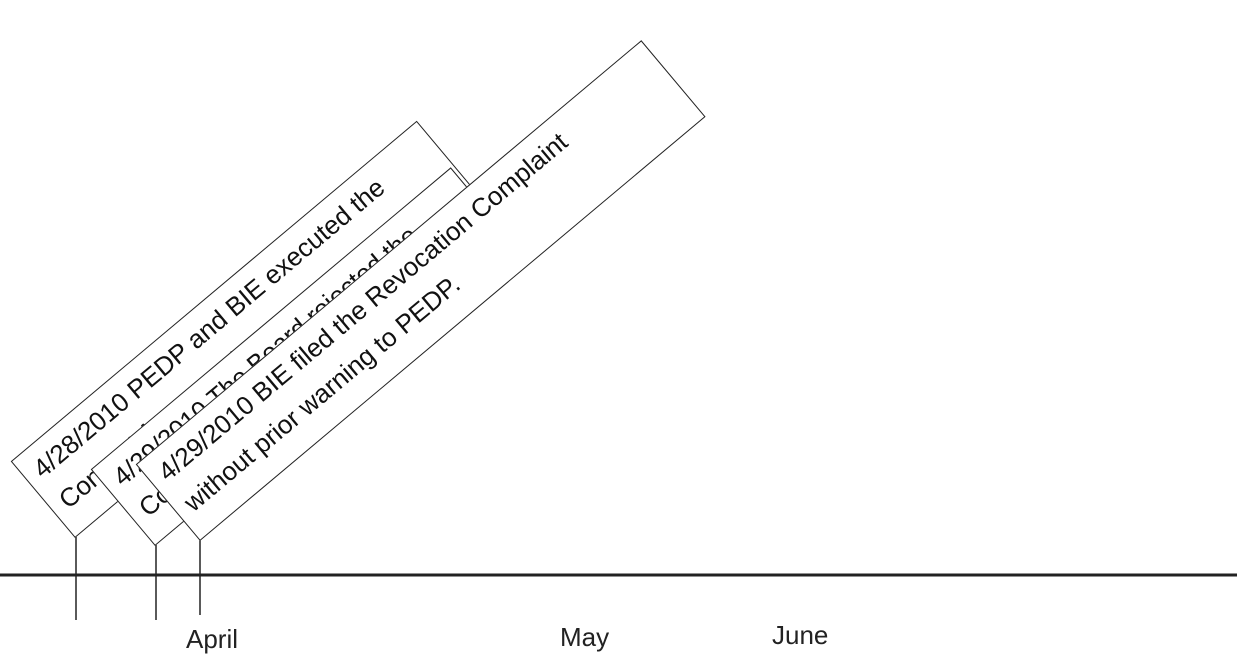 This screenshot has width=1237, height=661. Describe the element at coordinates (800, 635) in the screenshot. I see `month-label-june: June` at that location.